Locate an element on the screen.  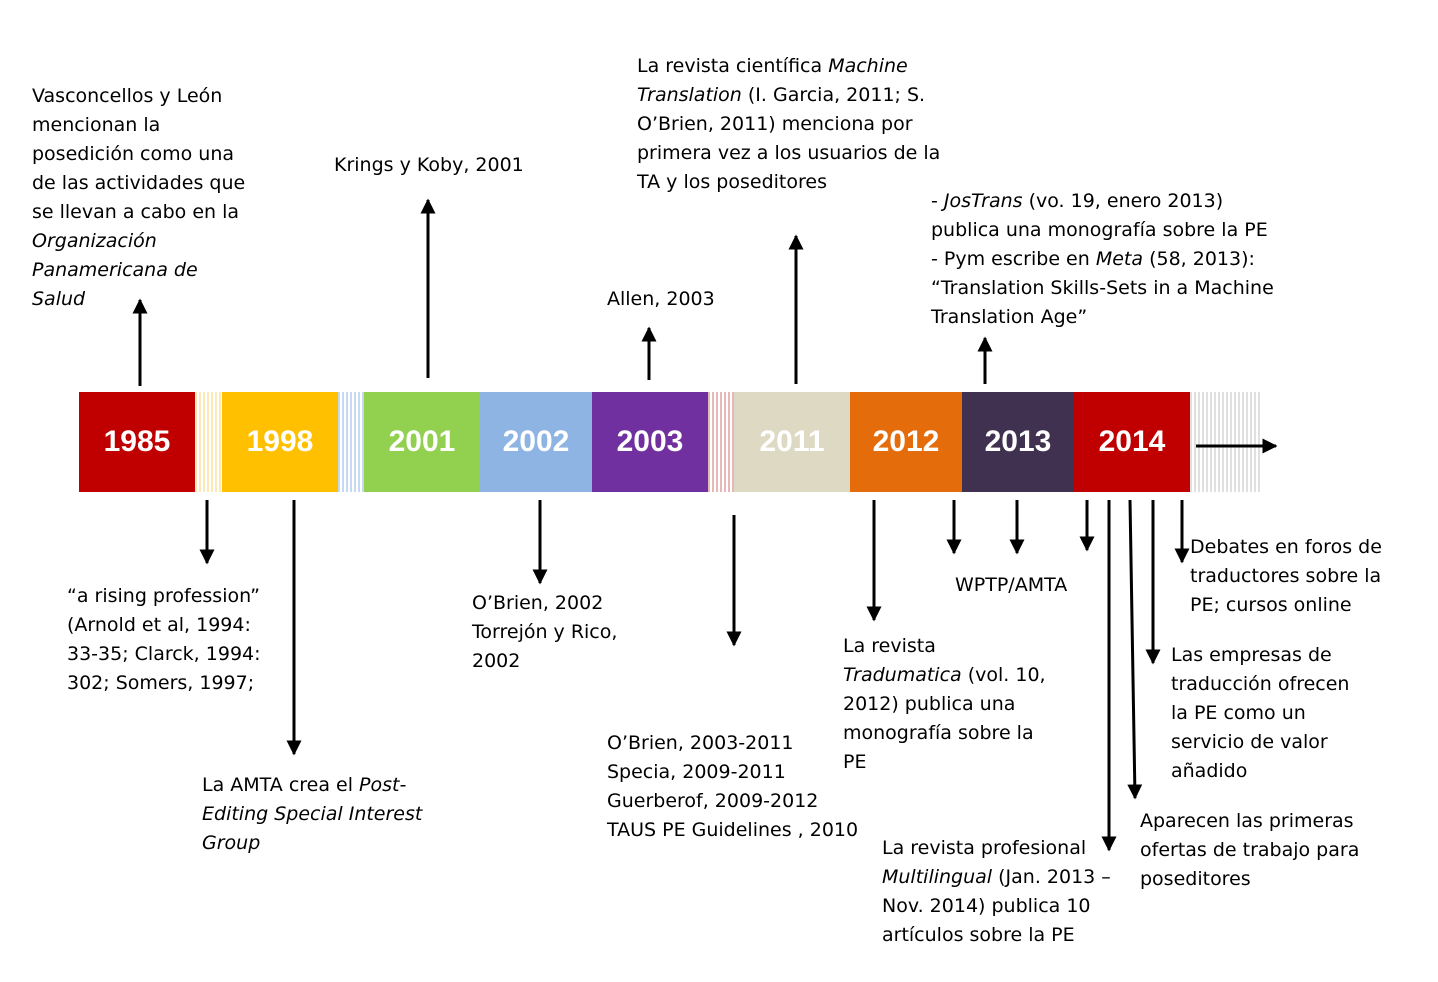
year-1985-segment: 1985 is located at coordinates (137, 442).